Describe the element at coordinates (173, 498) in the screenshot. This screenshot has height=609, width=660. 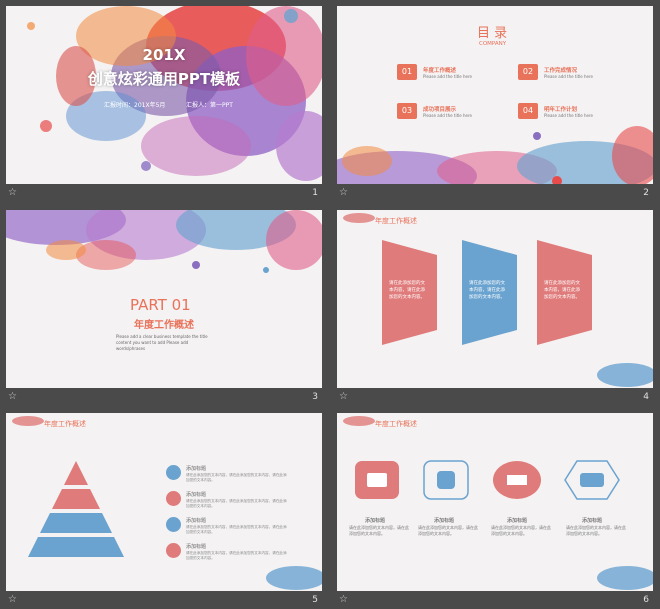
I see `mail-icon` at that location.